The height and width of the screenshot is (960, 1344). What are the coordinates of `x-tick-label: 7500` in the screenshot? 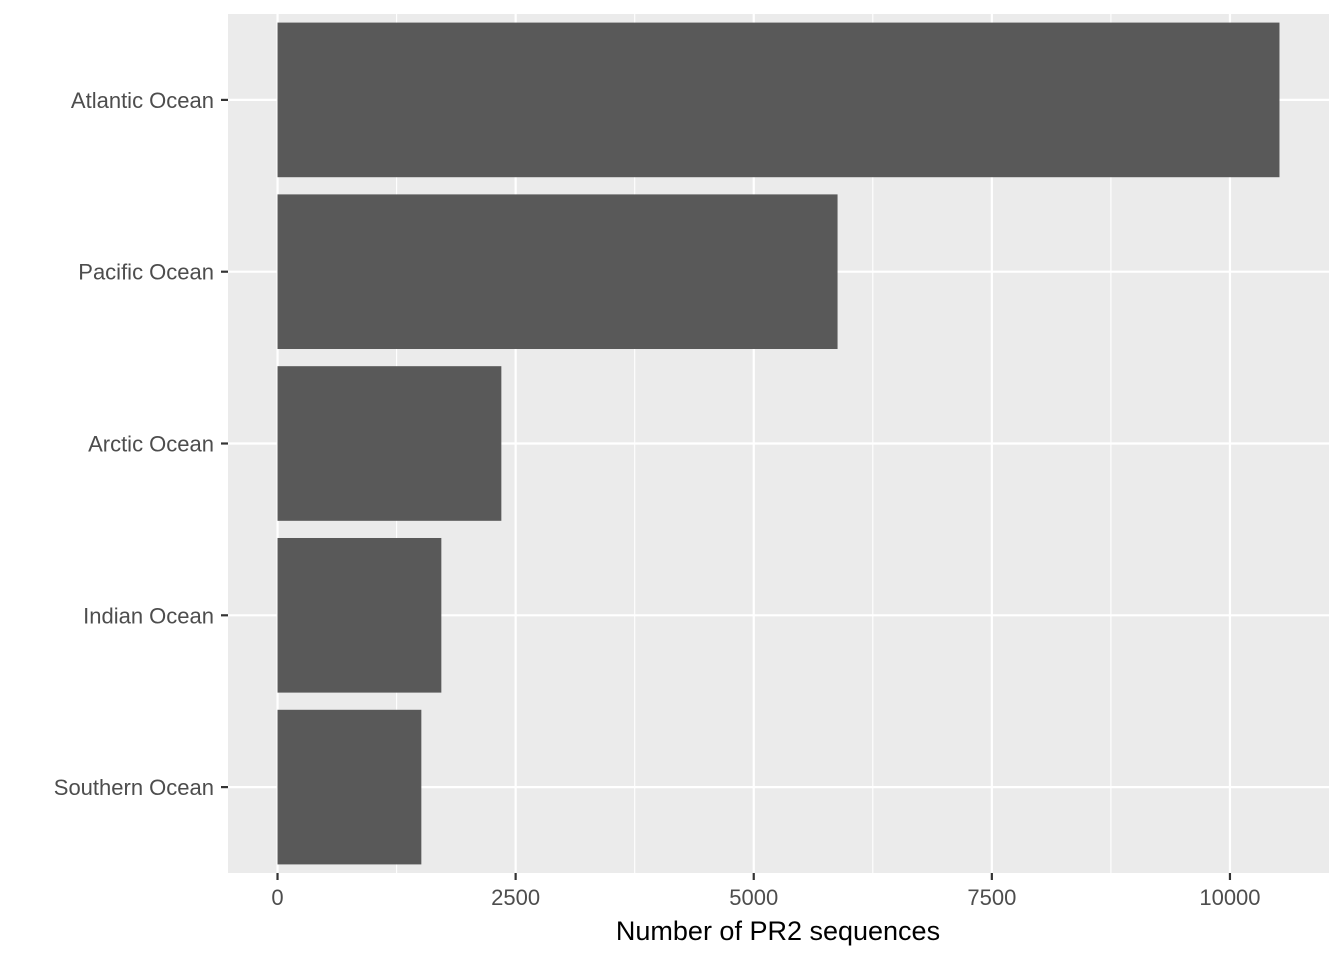 It's located at (991, 897).